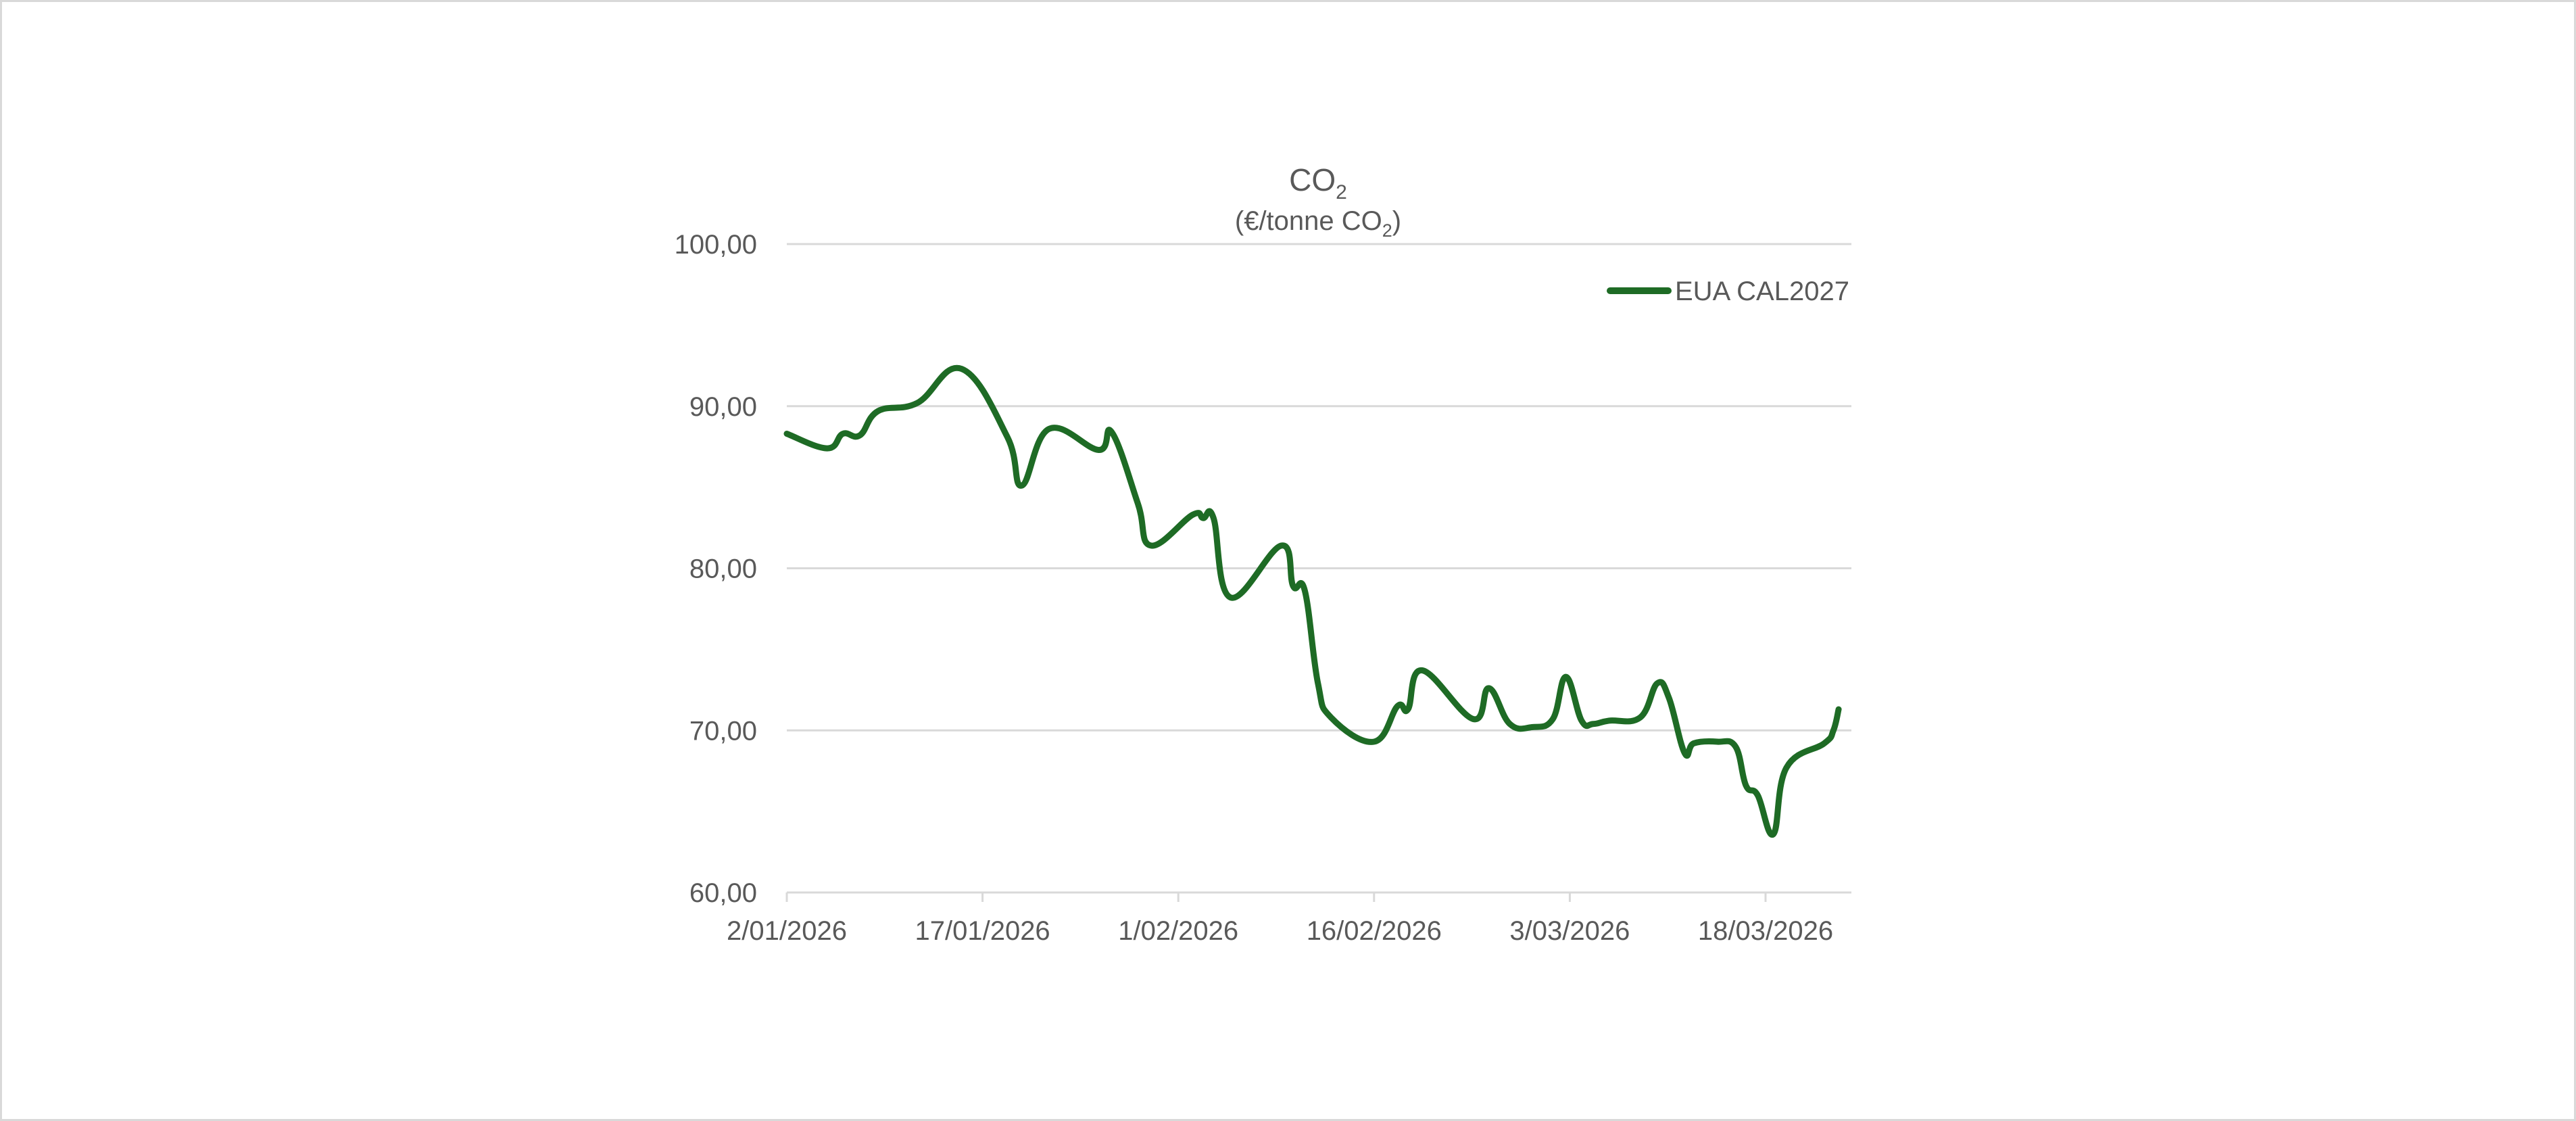  I want to click on legend: EUA CAL2027, so click(1728, 291).